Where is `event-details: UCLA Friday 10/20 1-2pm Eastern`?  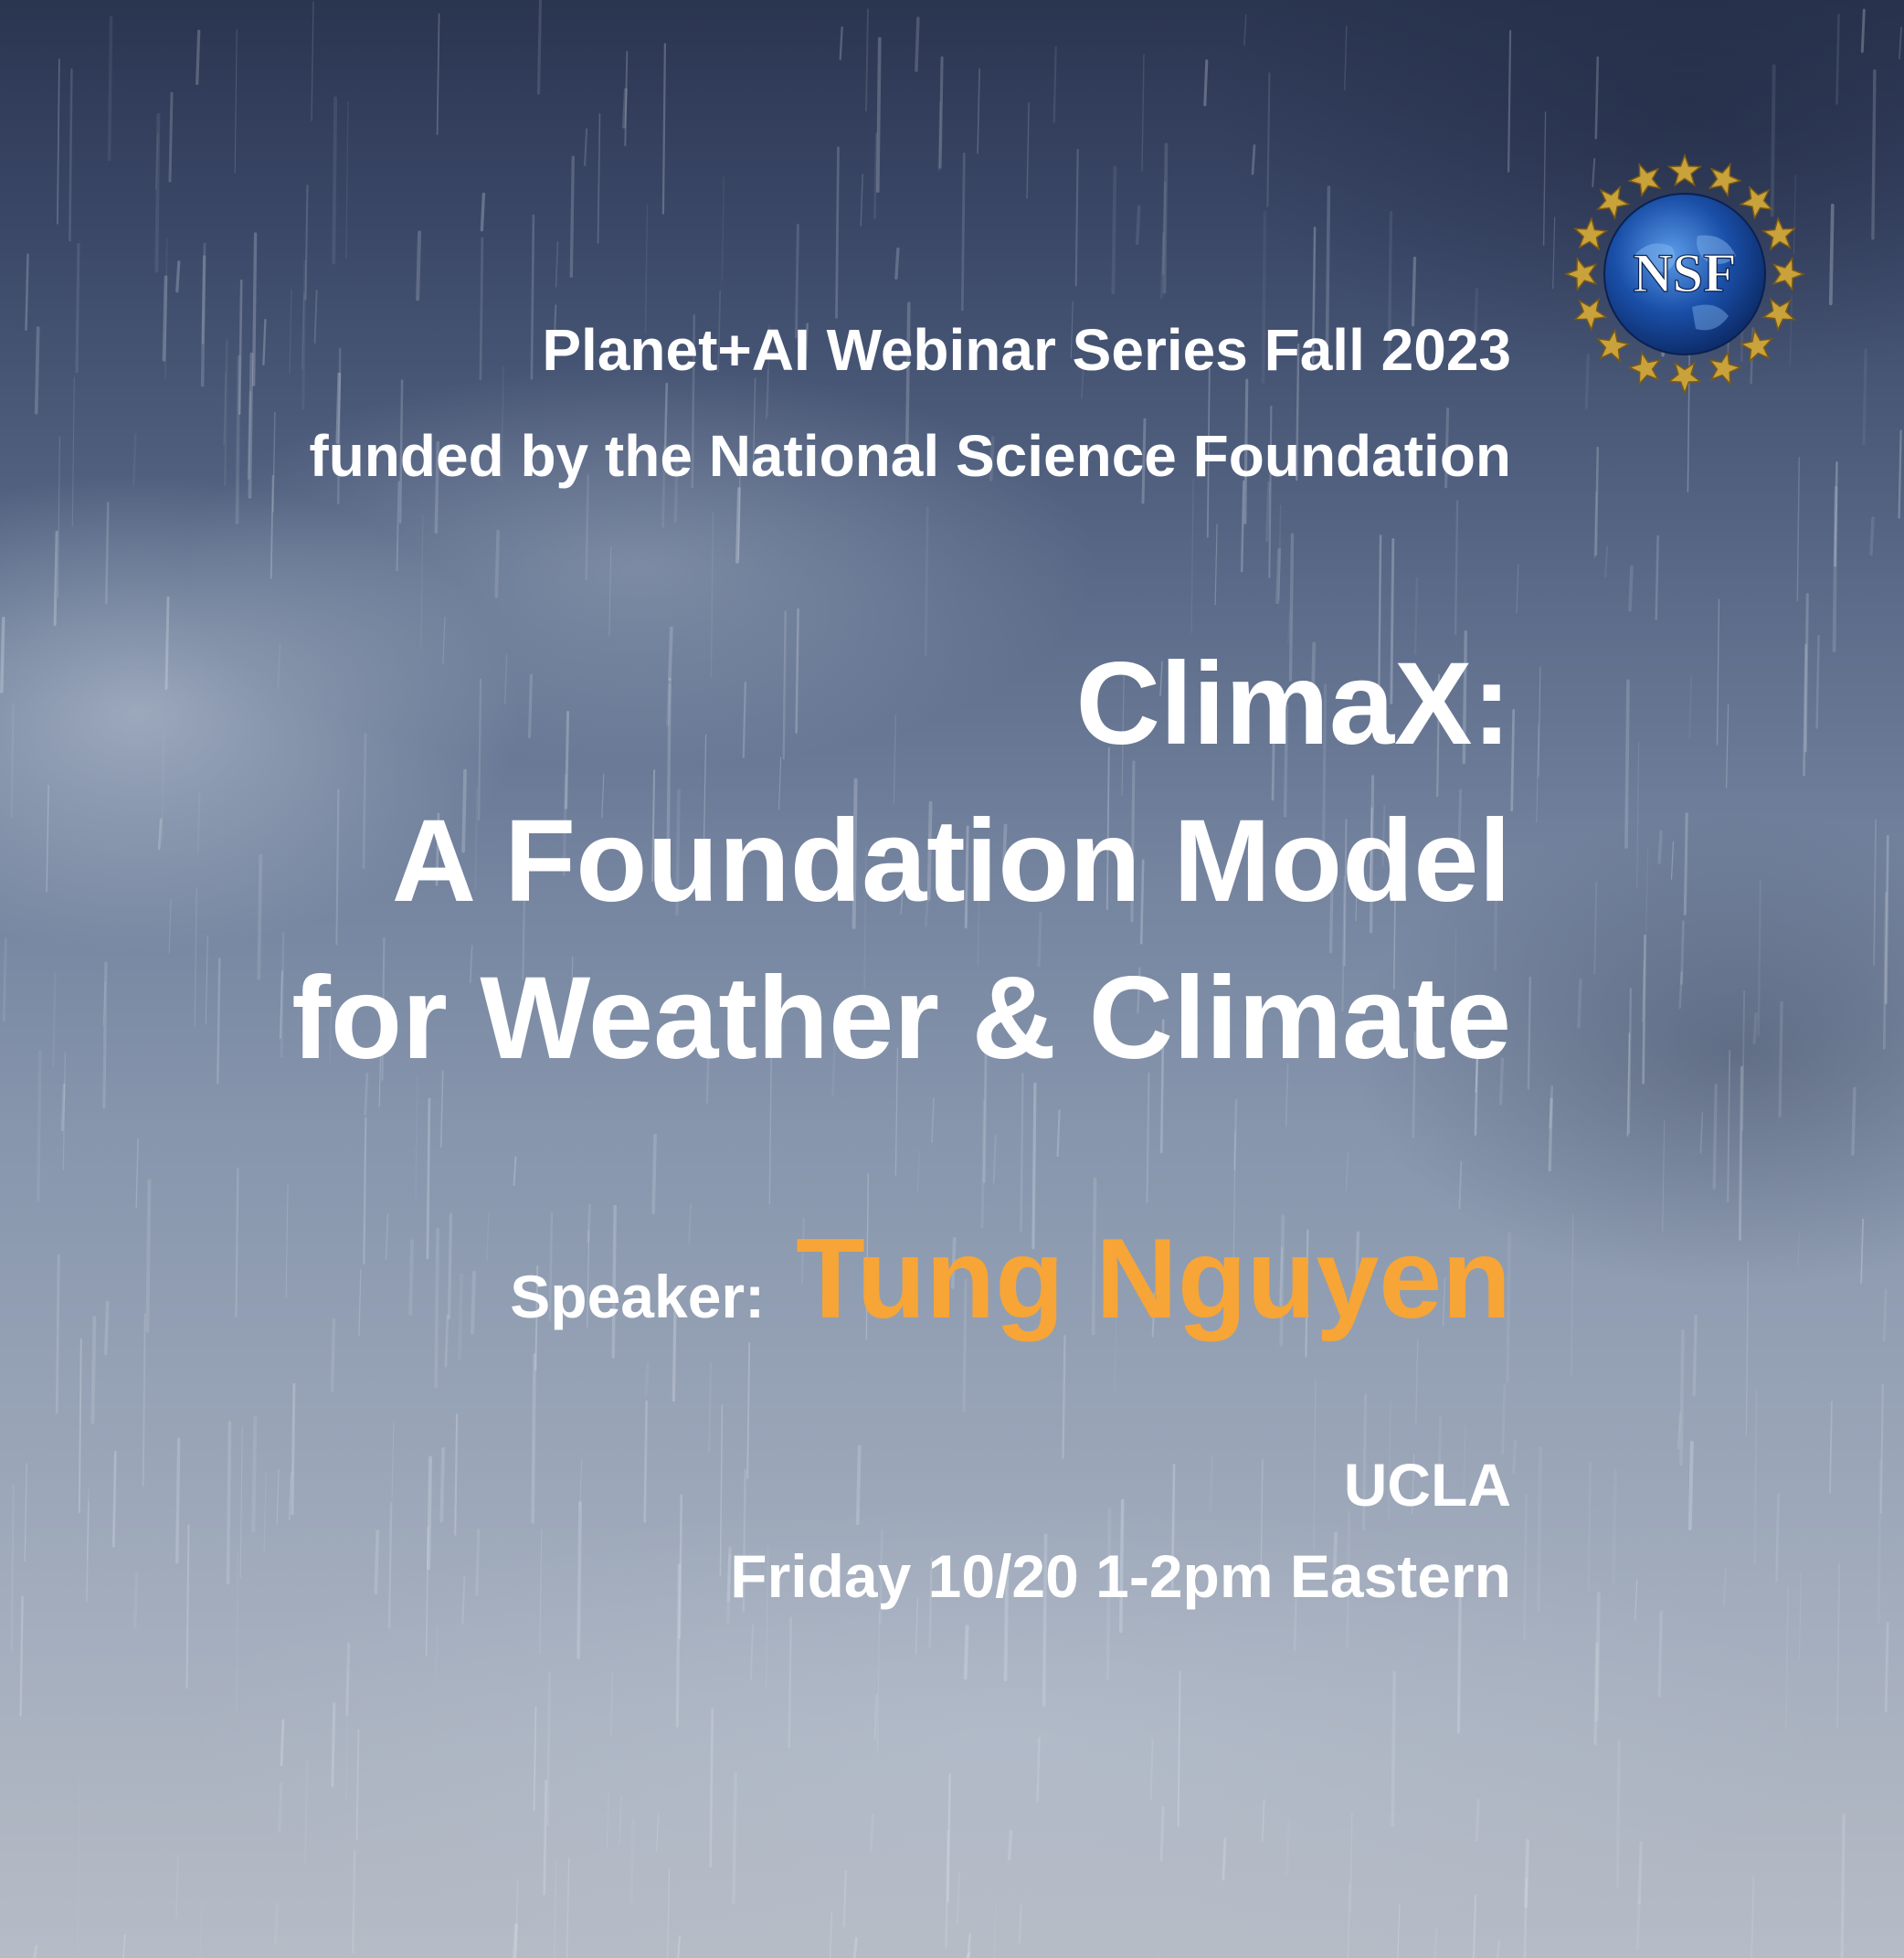 event-details: UCLA Friday 10/20 1-2pm Eastern is located at coordinates (1120, 1530).